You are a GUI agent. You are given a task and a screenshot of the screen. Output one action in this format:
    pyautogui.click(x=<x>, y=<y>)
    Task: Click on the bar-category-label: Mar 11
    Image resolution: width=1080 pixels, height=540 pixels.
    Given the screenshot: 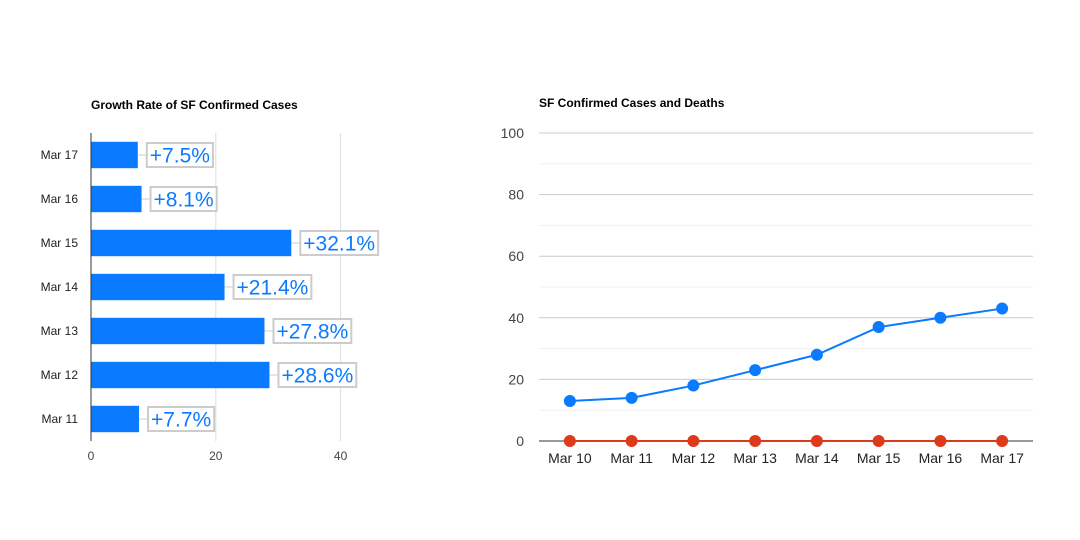 What is the action you would take?
    pyautogui.click(x=60, y=419)
    